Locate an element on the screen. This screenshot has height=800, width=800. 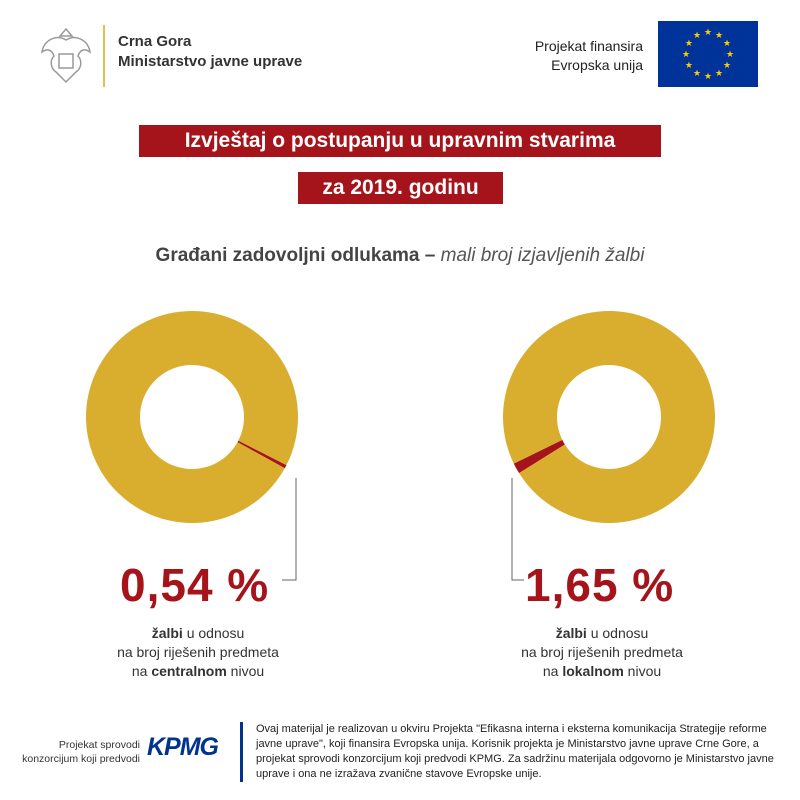
eu-line-1: Projekat finansira is located at coordinates (588, 46).